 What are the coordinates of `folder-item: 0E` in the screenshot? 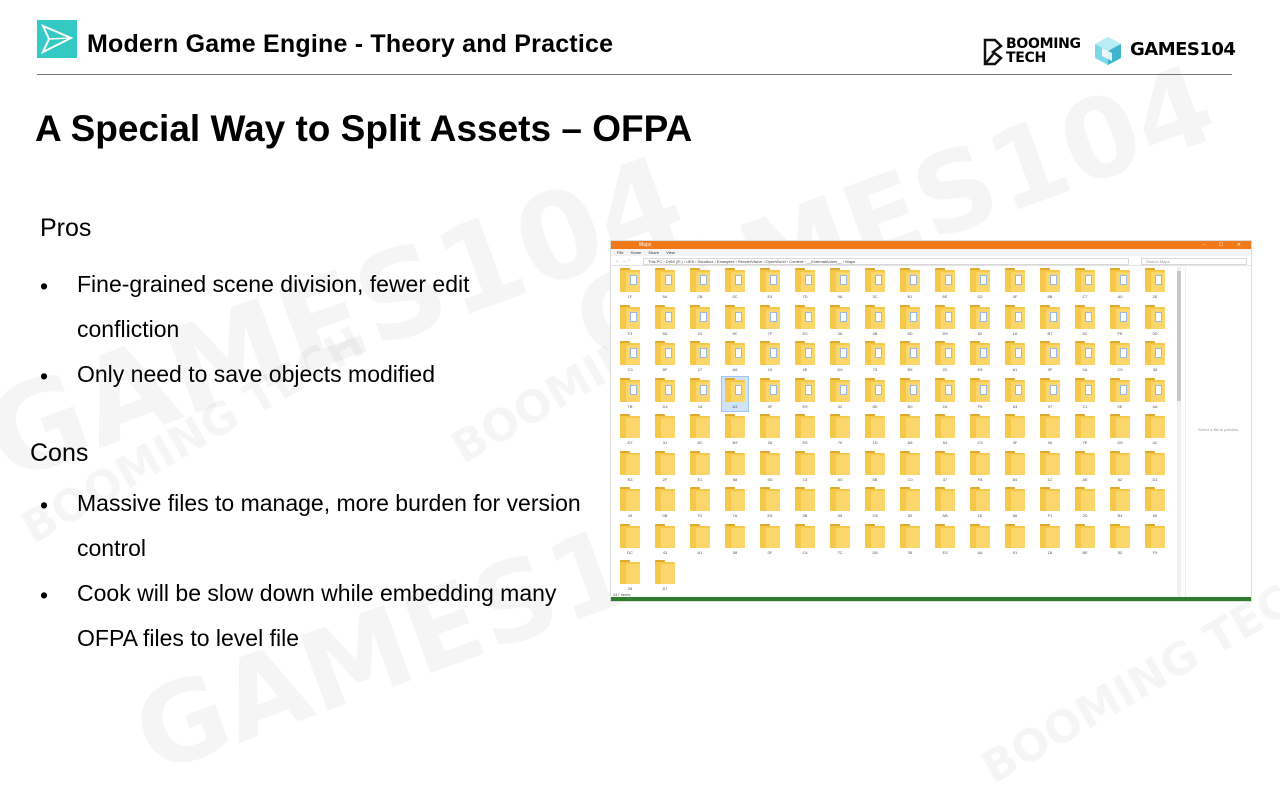 It's located at (1120, 394).